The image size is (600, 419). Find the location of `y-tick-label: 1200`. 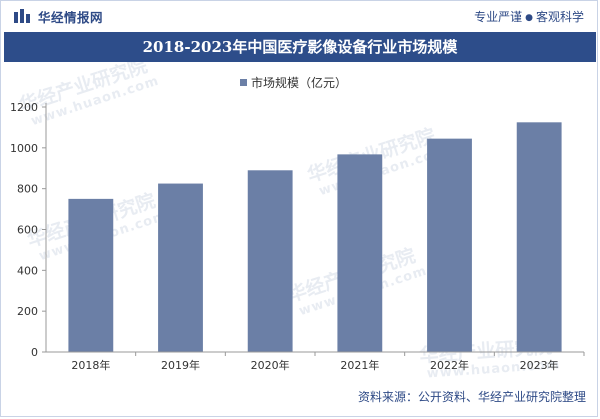

y-tick-label: 1200 is located at coordinates (24, 107).